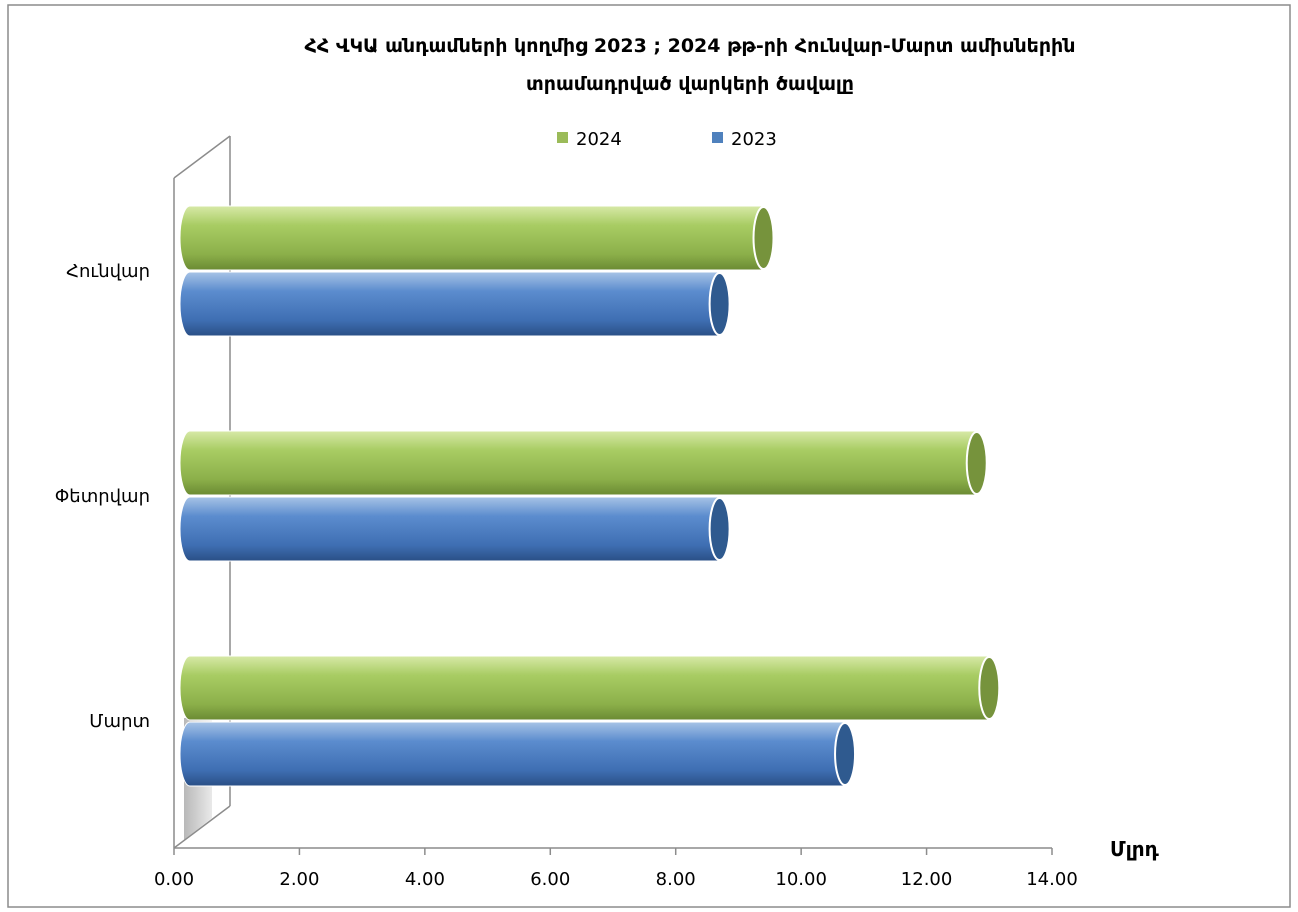  Describe the element at coordinates (455, 304) in the screenshot. I see `bar-2023-Հունվար` at that location.